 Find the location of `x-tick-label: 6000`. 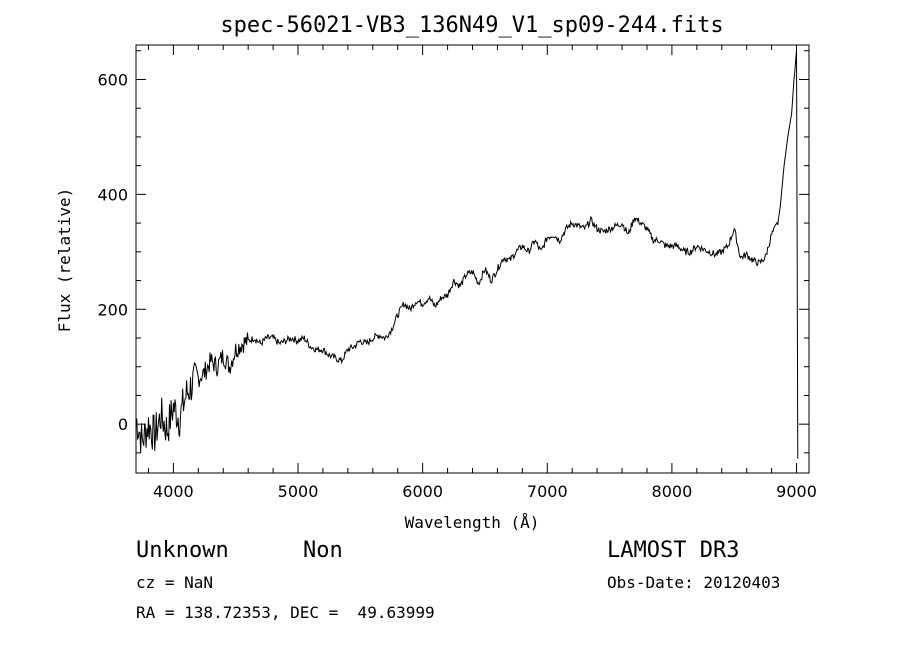

x-tick-label: 6000 is located at coordinates (422, 491).